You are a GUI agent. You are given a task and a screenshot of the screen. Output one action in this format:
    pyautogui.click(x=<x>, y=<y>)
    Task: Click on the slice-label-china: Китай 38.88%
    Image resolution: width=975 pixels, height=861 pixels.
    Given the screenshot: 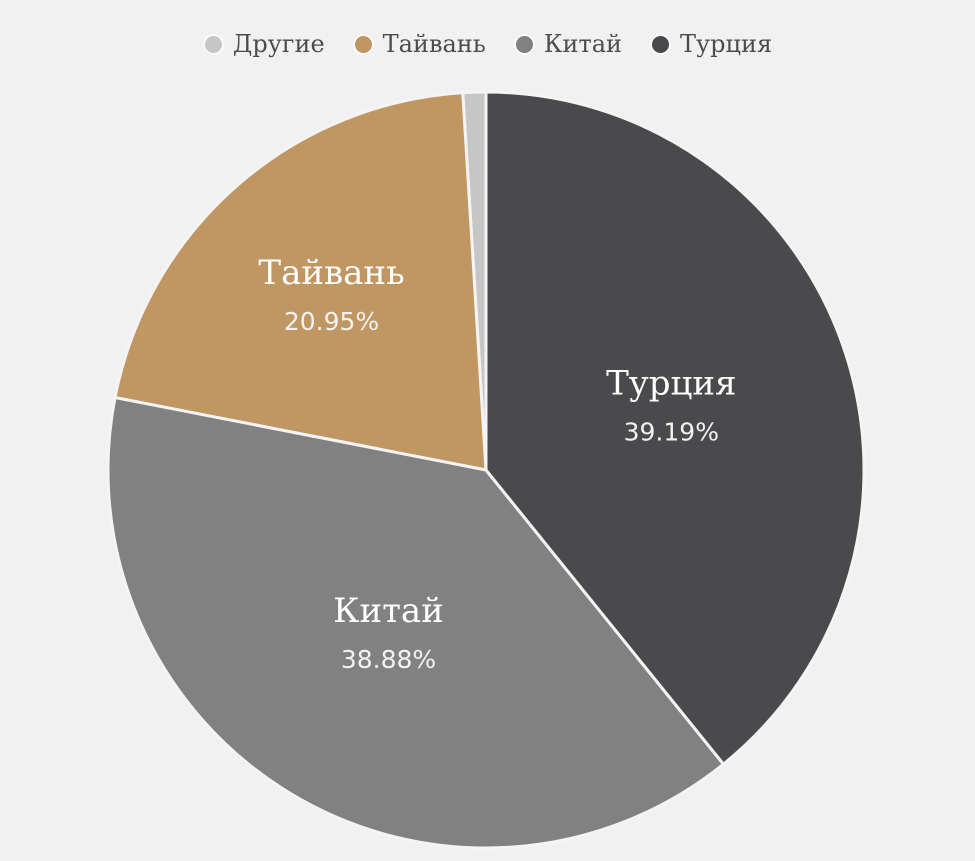 What is the action you would take?
    pyautogui.click(x=388, y=632)
    